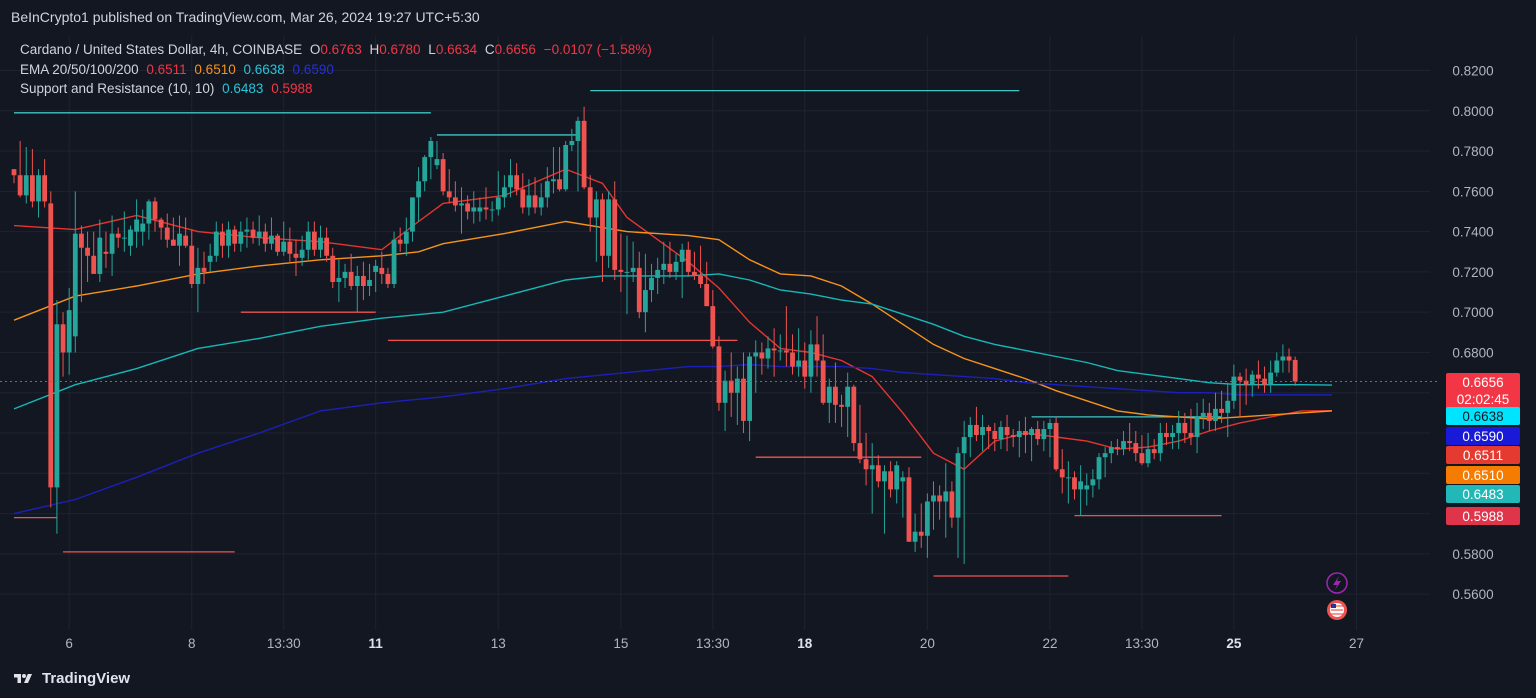 This screenshot has height=698, width=1536. Describe the element at coordinates (1482, 516) in the screenshot. I see `price-tag-value: 0.5988` at that location.